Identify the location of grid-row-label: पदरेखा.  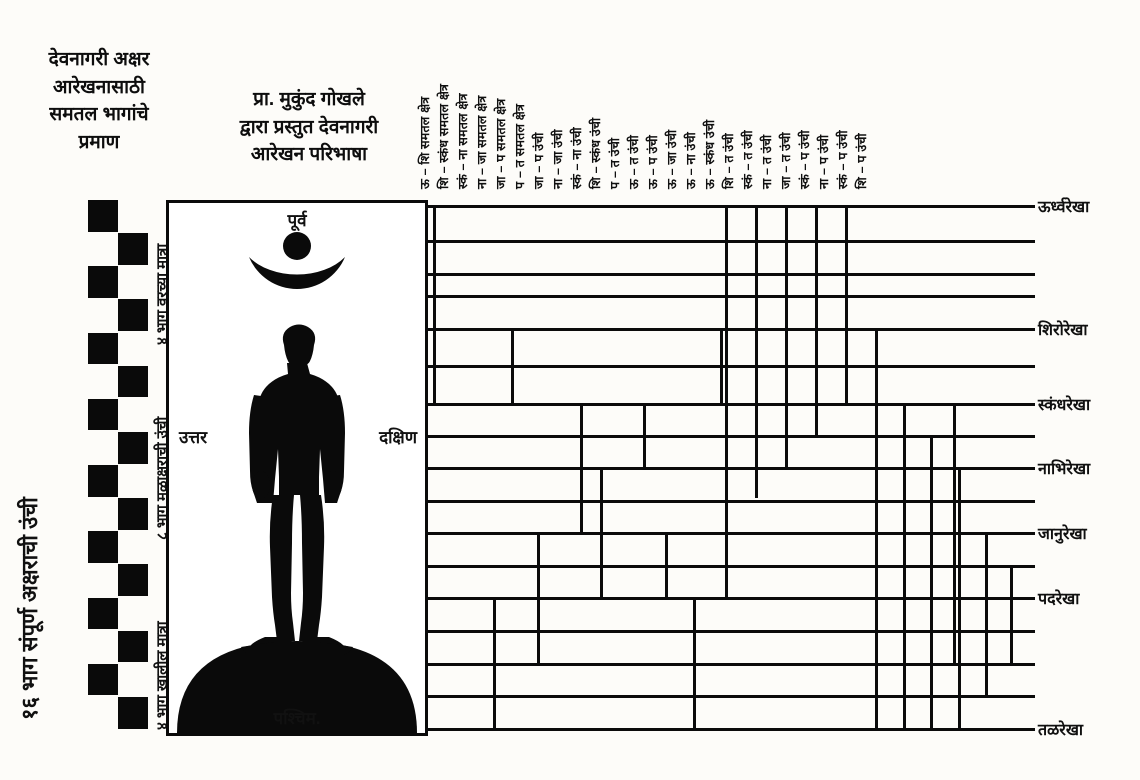
(1059, 599).